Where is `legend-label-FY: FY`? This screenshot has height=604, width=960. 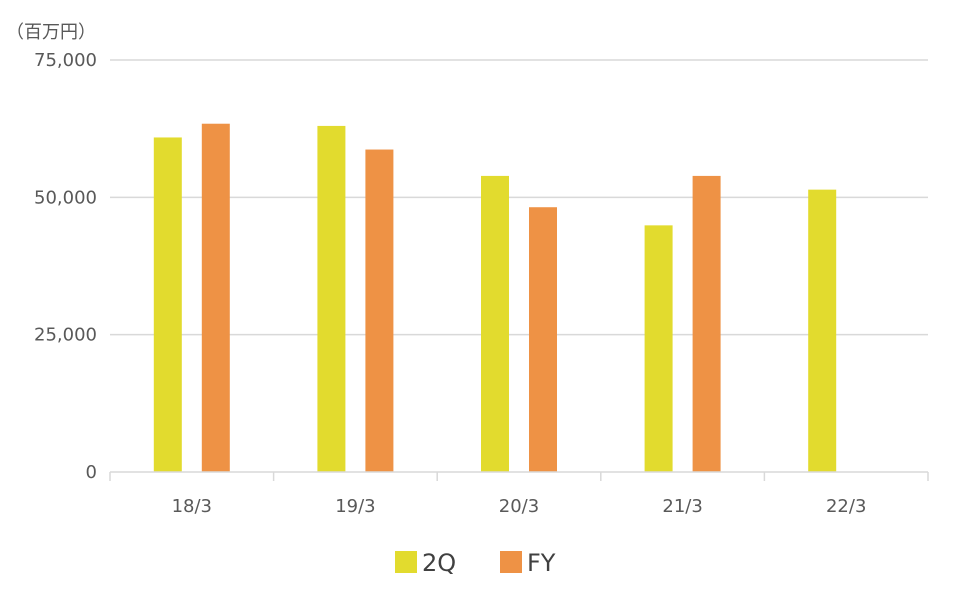
legend-label-FY: FY is located at coordinates (541, 563).